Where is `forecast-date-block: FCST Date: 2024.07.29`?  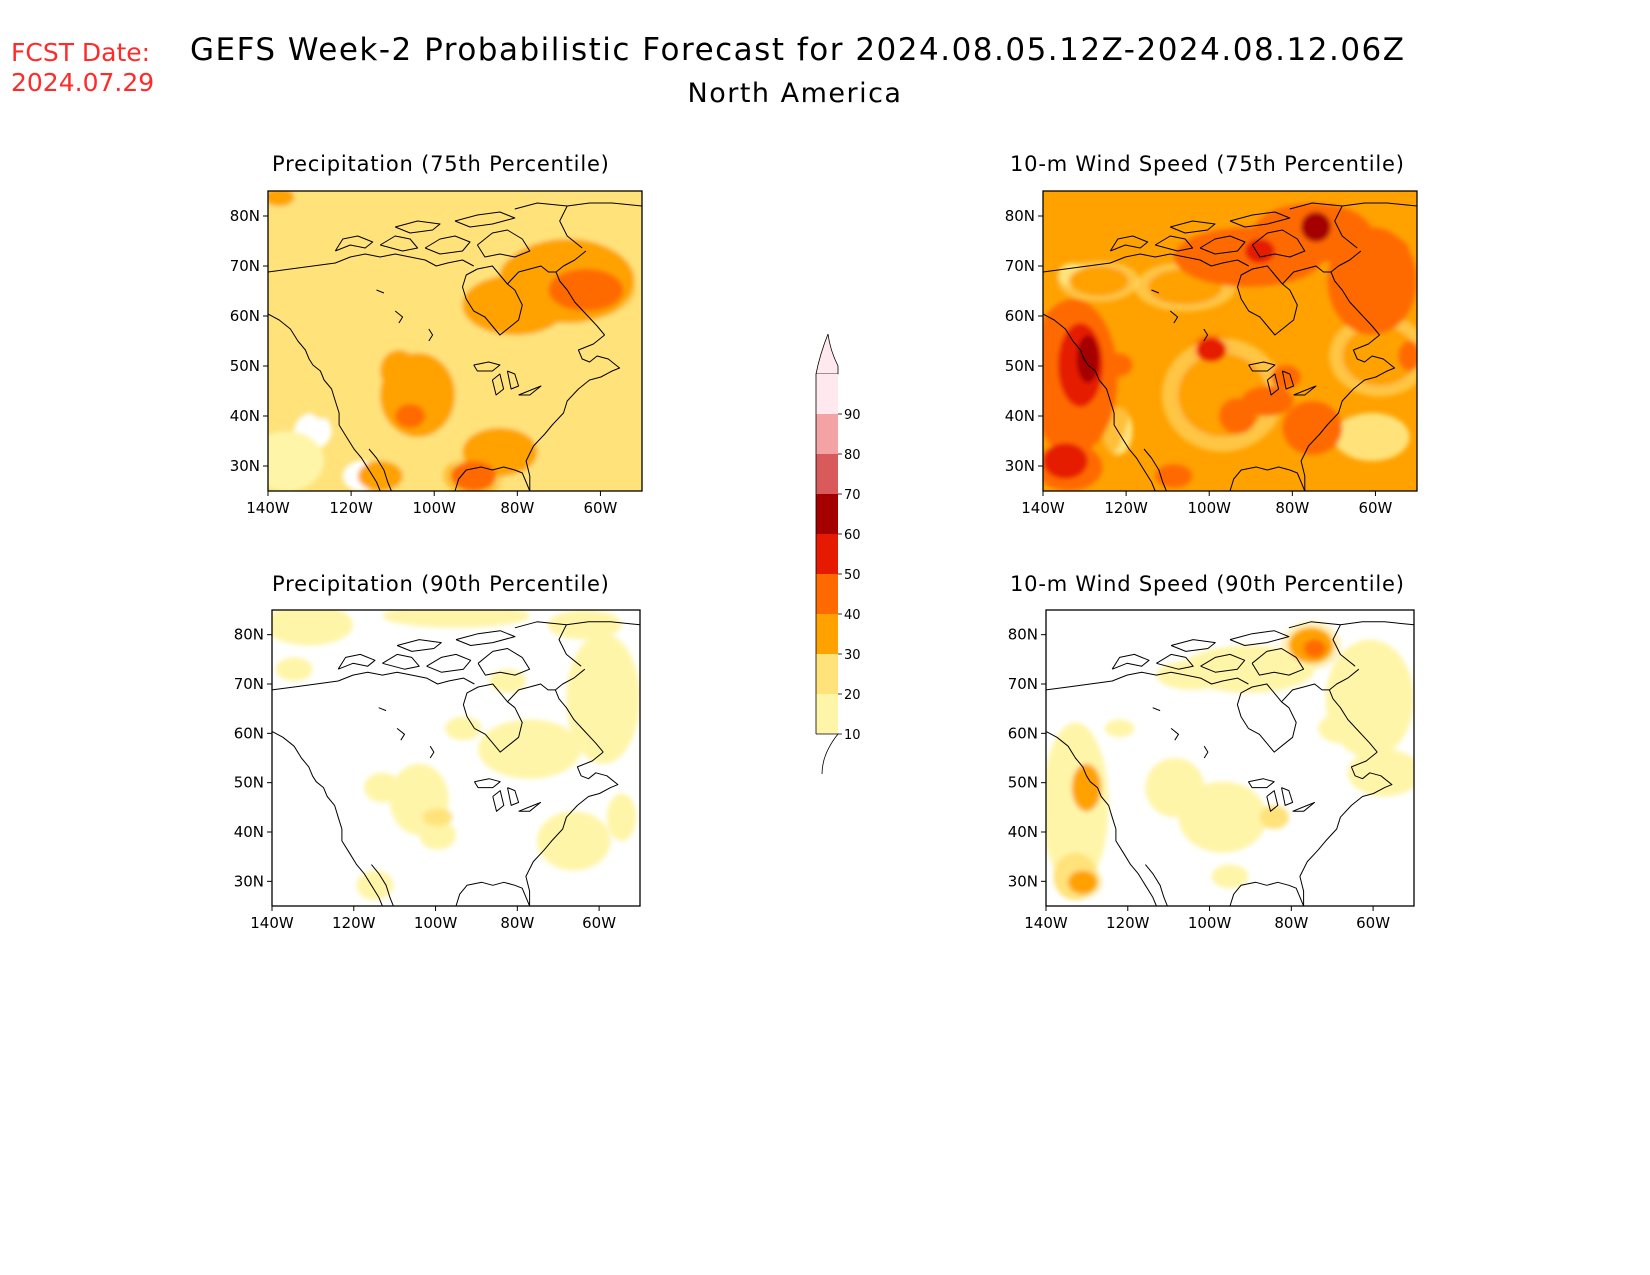
forecast-date-block: FCST Date: 2024.07.29 is located at coordinates (82, 68).